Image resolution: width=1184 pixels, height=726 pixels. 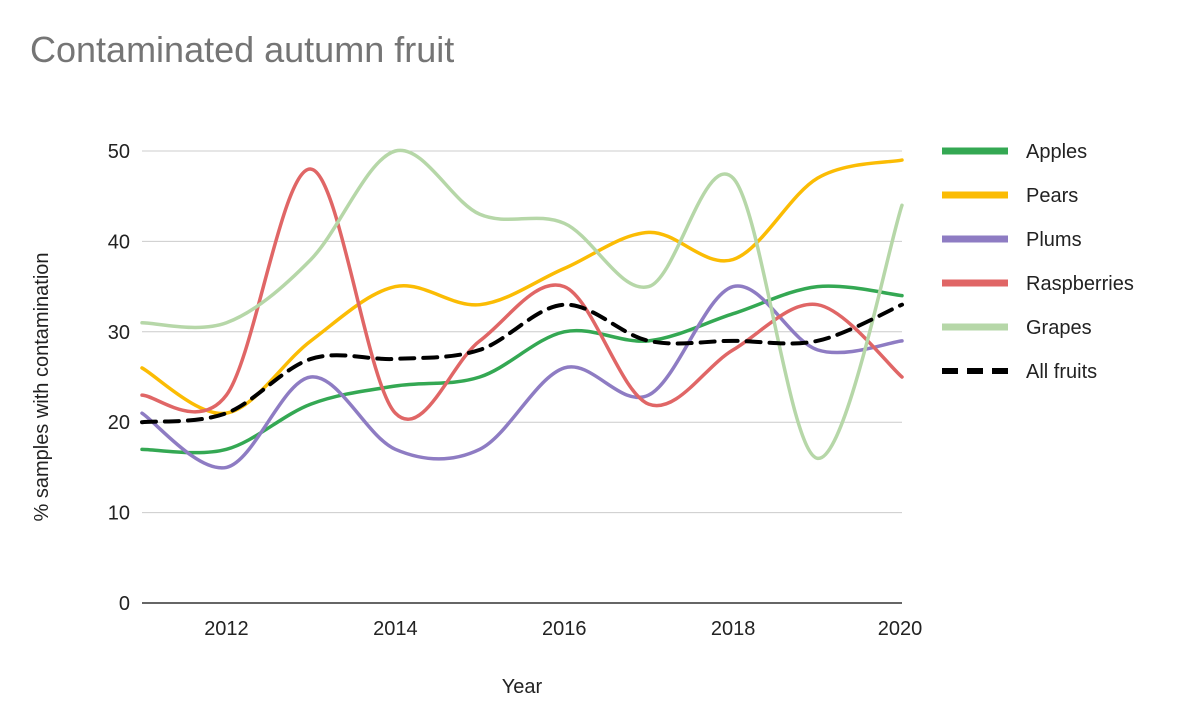 I want to click on legend-label-plums: Plums, so click(x=1054, y=240).